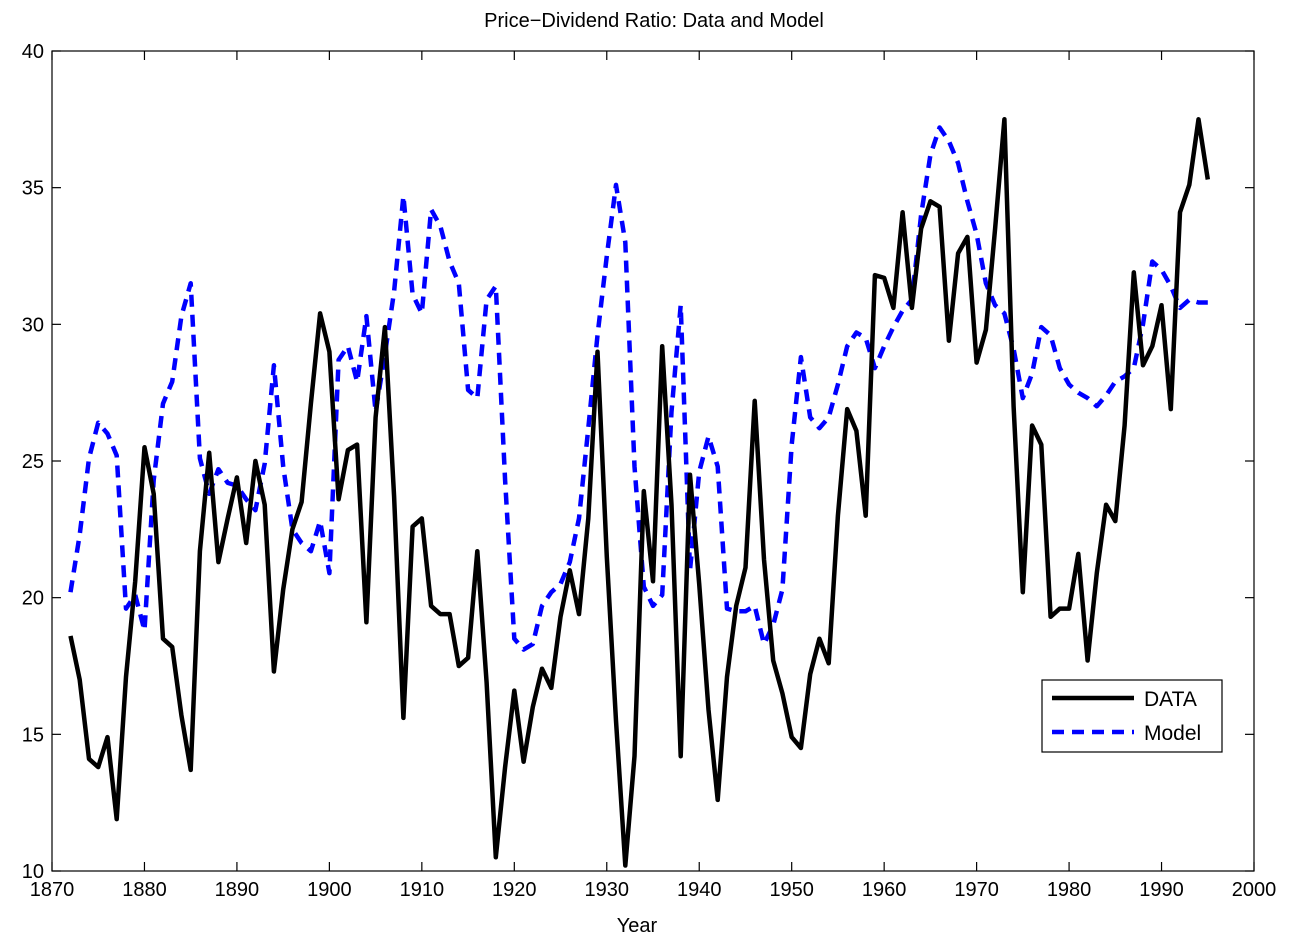 This screenshot has width=1292, height=939. I want to click on x-tick-label: 1950, so click(791, 890).